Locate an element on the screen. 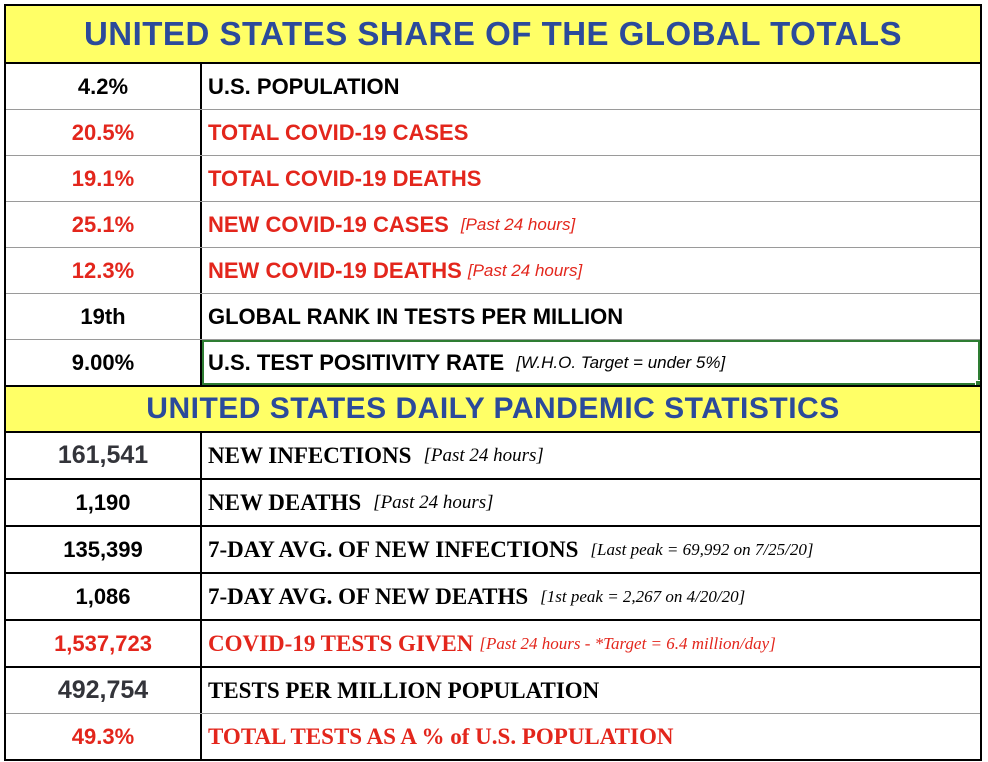 This screenshot has width=988, height=762. table-row: 25.1% NEW COVID-19 CASES [Past 24 hours] is located at coordinates (493, 225).